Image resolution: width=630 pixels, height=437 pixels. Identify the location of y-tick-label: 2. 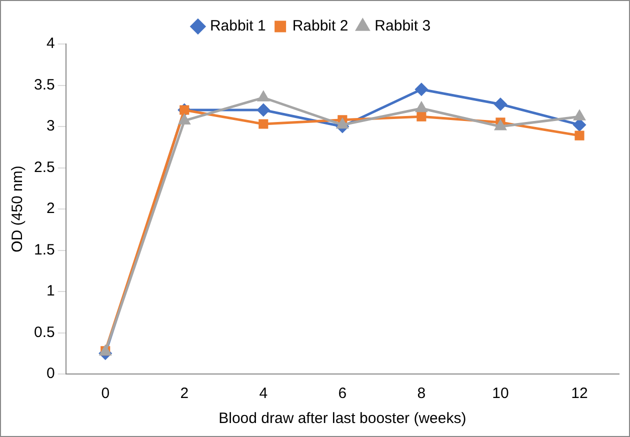
(50, 209).